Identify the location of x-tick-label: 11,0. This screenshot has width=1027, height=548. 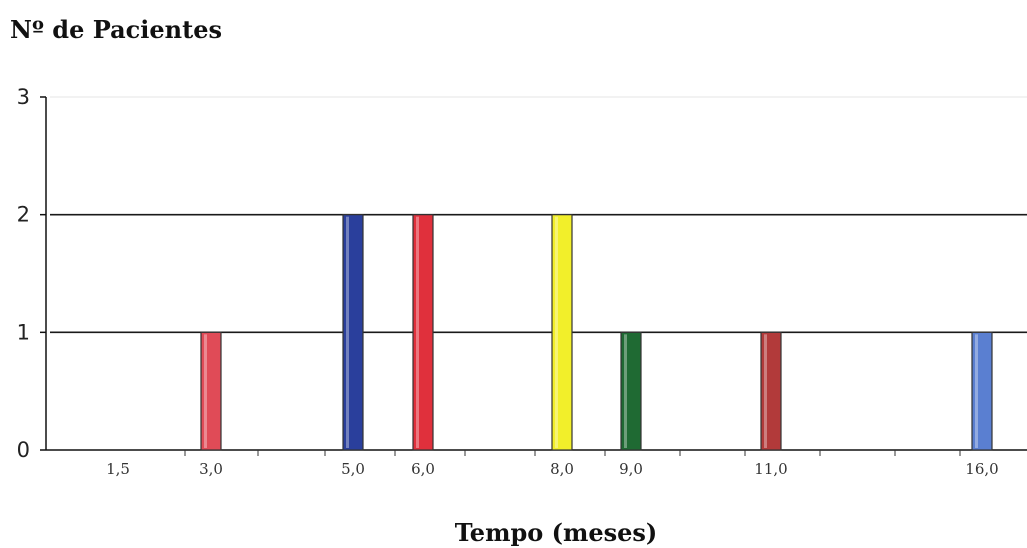
(770, 469).